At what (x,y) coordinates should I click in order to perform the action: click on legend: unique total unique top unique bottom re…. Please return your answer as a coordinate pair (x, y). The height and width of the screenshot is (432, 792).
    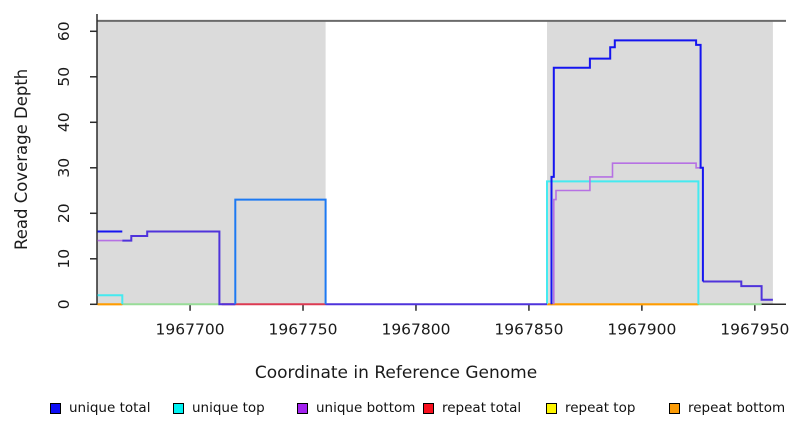
    Looking at the image, I should click on (396, 409).